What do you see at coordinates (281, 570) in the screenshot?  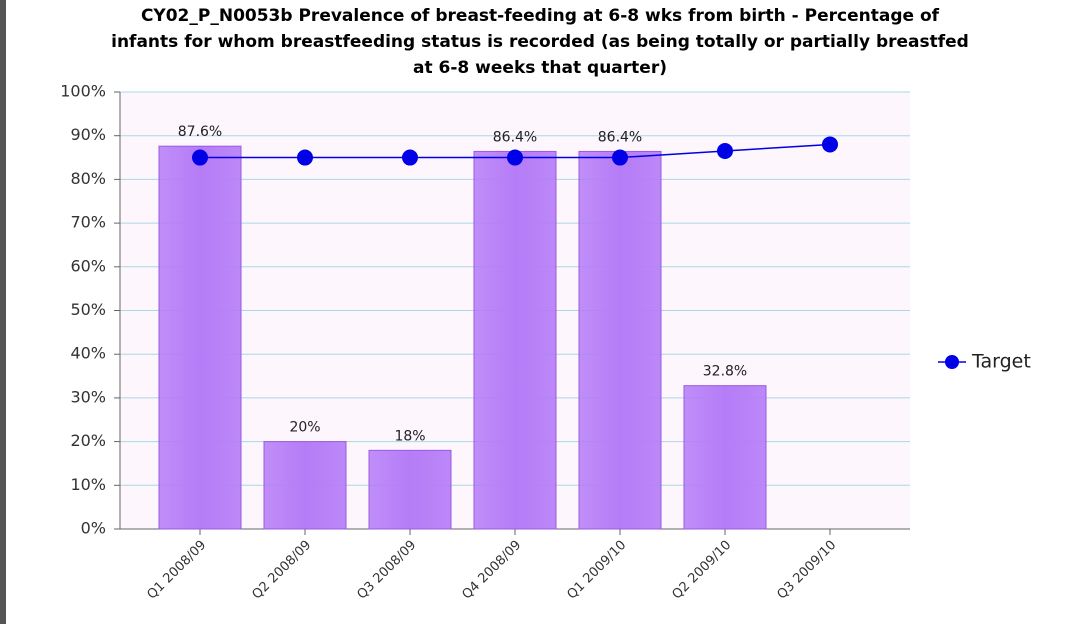 I see `x-tick-label: Q2 2008/09` at bounding box center [281, 570].